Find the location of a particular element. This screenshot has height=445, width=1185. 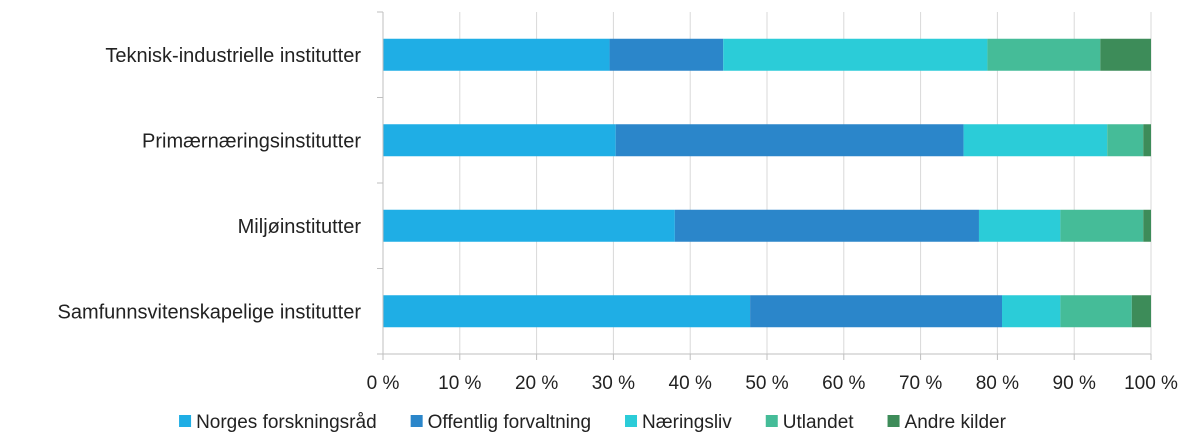

category-label: Teknisk-industrielle institutter is located at coordinates (233, 56).